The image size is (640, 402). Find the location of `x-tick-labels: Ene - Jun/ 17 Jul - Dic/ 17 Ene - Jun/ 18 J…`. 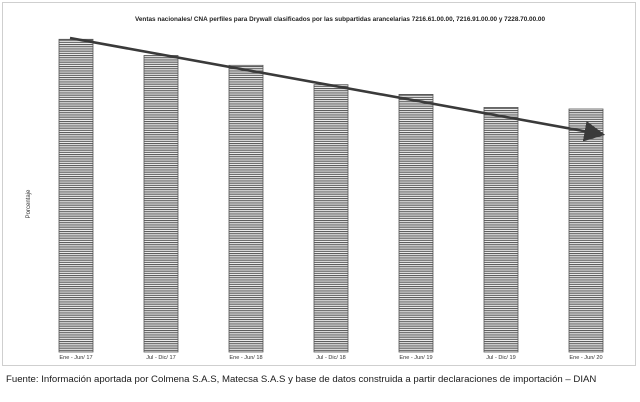

x-tick-labels: Ene - Jun/ 17 Jul - Dic/ 17 Ene - Jun/ 18 J… is located at coordinates (330, 358).